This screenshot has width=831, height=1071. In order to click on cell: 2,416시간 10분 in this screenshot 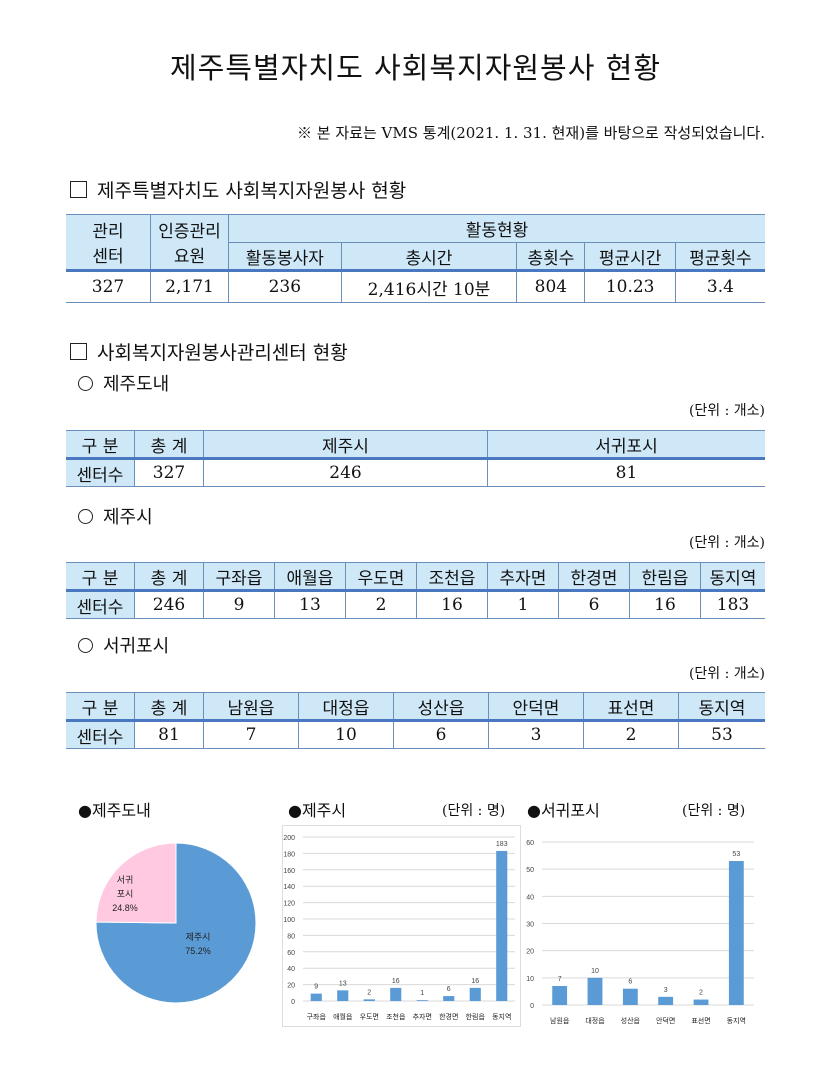, I will do `click(429, 286)`.